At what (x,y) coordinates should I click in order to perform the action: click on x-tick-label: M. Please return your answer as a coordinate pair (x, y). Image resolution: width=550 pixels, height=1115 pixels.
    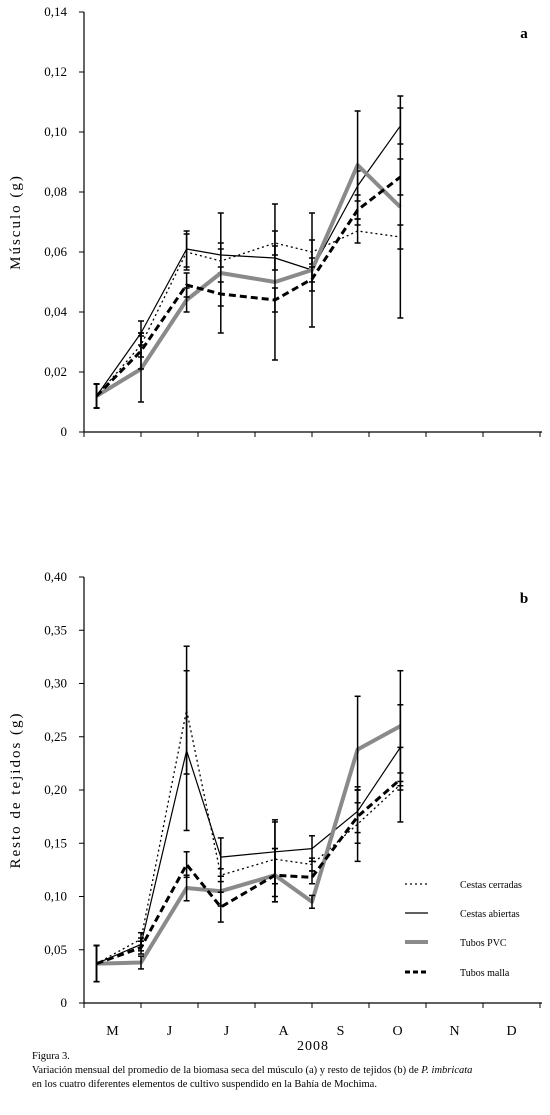
    Looking at the image, I should click on (112, 1031).